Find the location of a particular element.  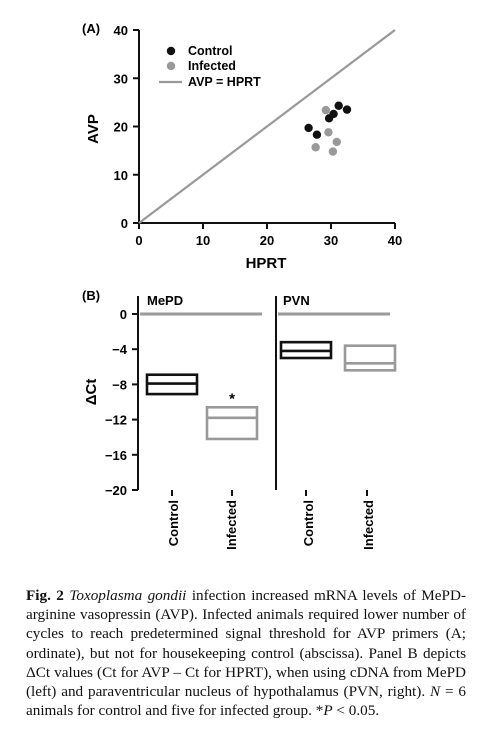

caption-text-3: < 0.05. is located at coordinates (356, 711).